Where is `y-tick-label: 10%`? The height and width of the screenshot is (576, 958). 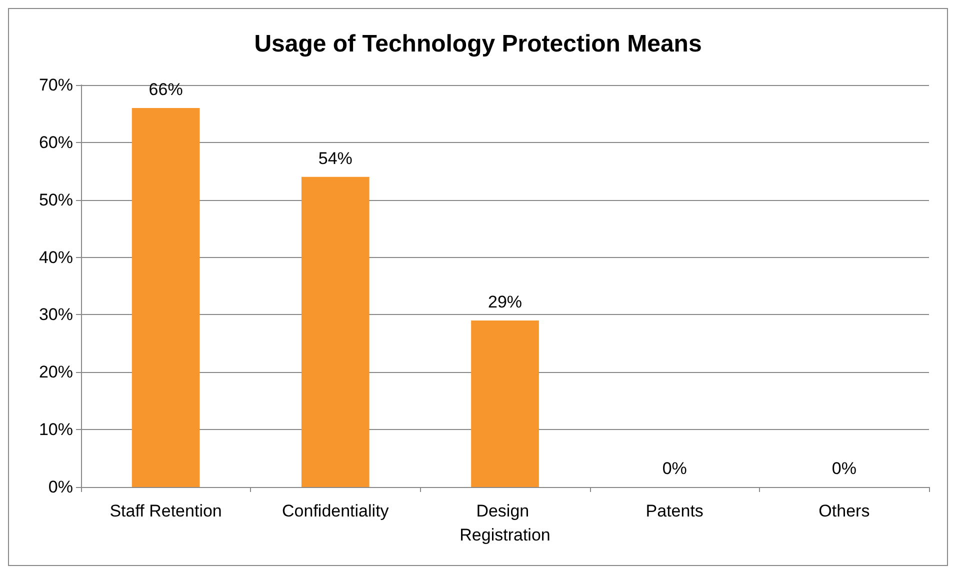 y-tick-label: 10% is located at coordinates (55, 430).